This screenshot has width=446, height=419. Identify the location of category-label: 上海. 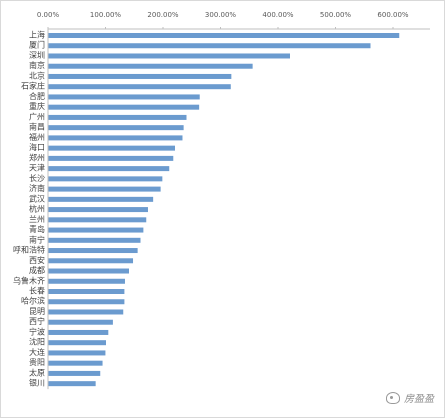
(37, 35).